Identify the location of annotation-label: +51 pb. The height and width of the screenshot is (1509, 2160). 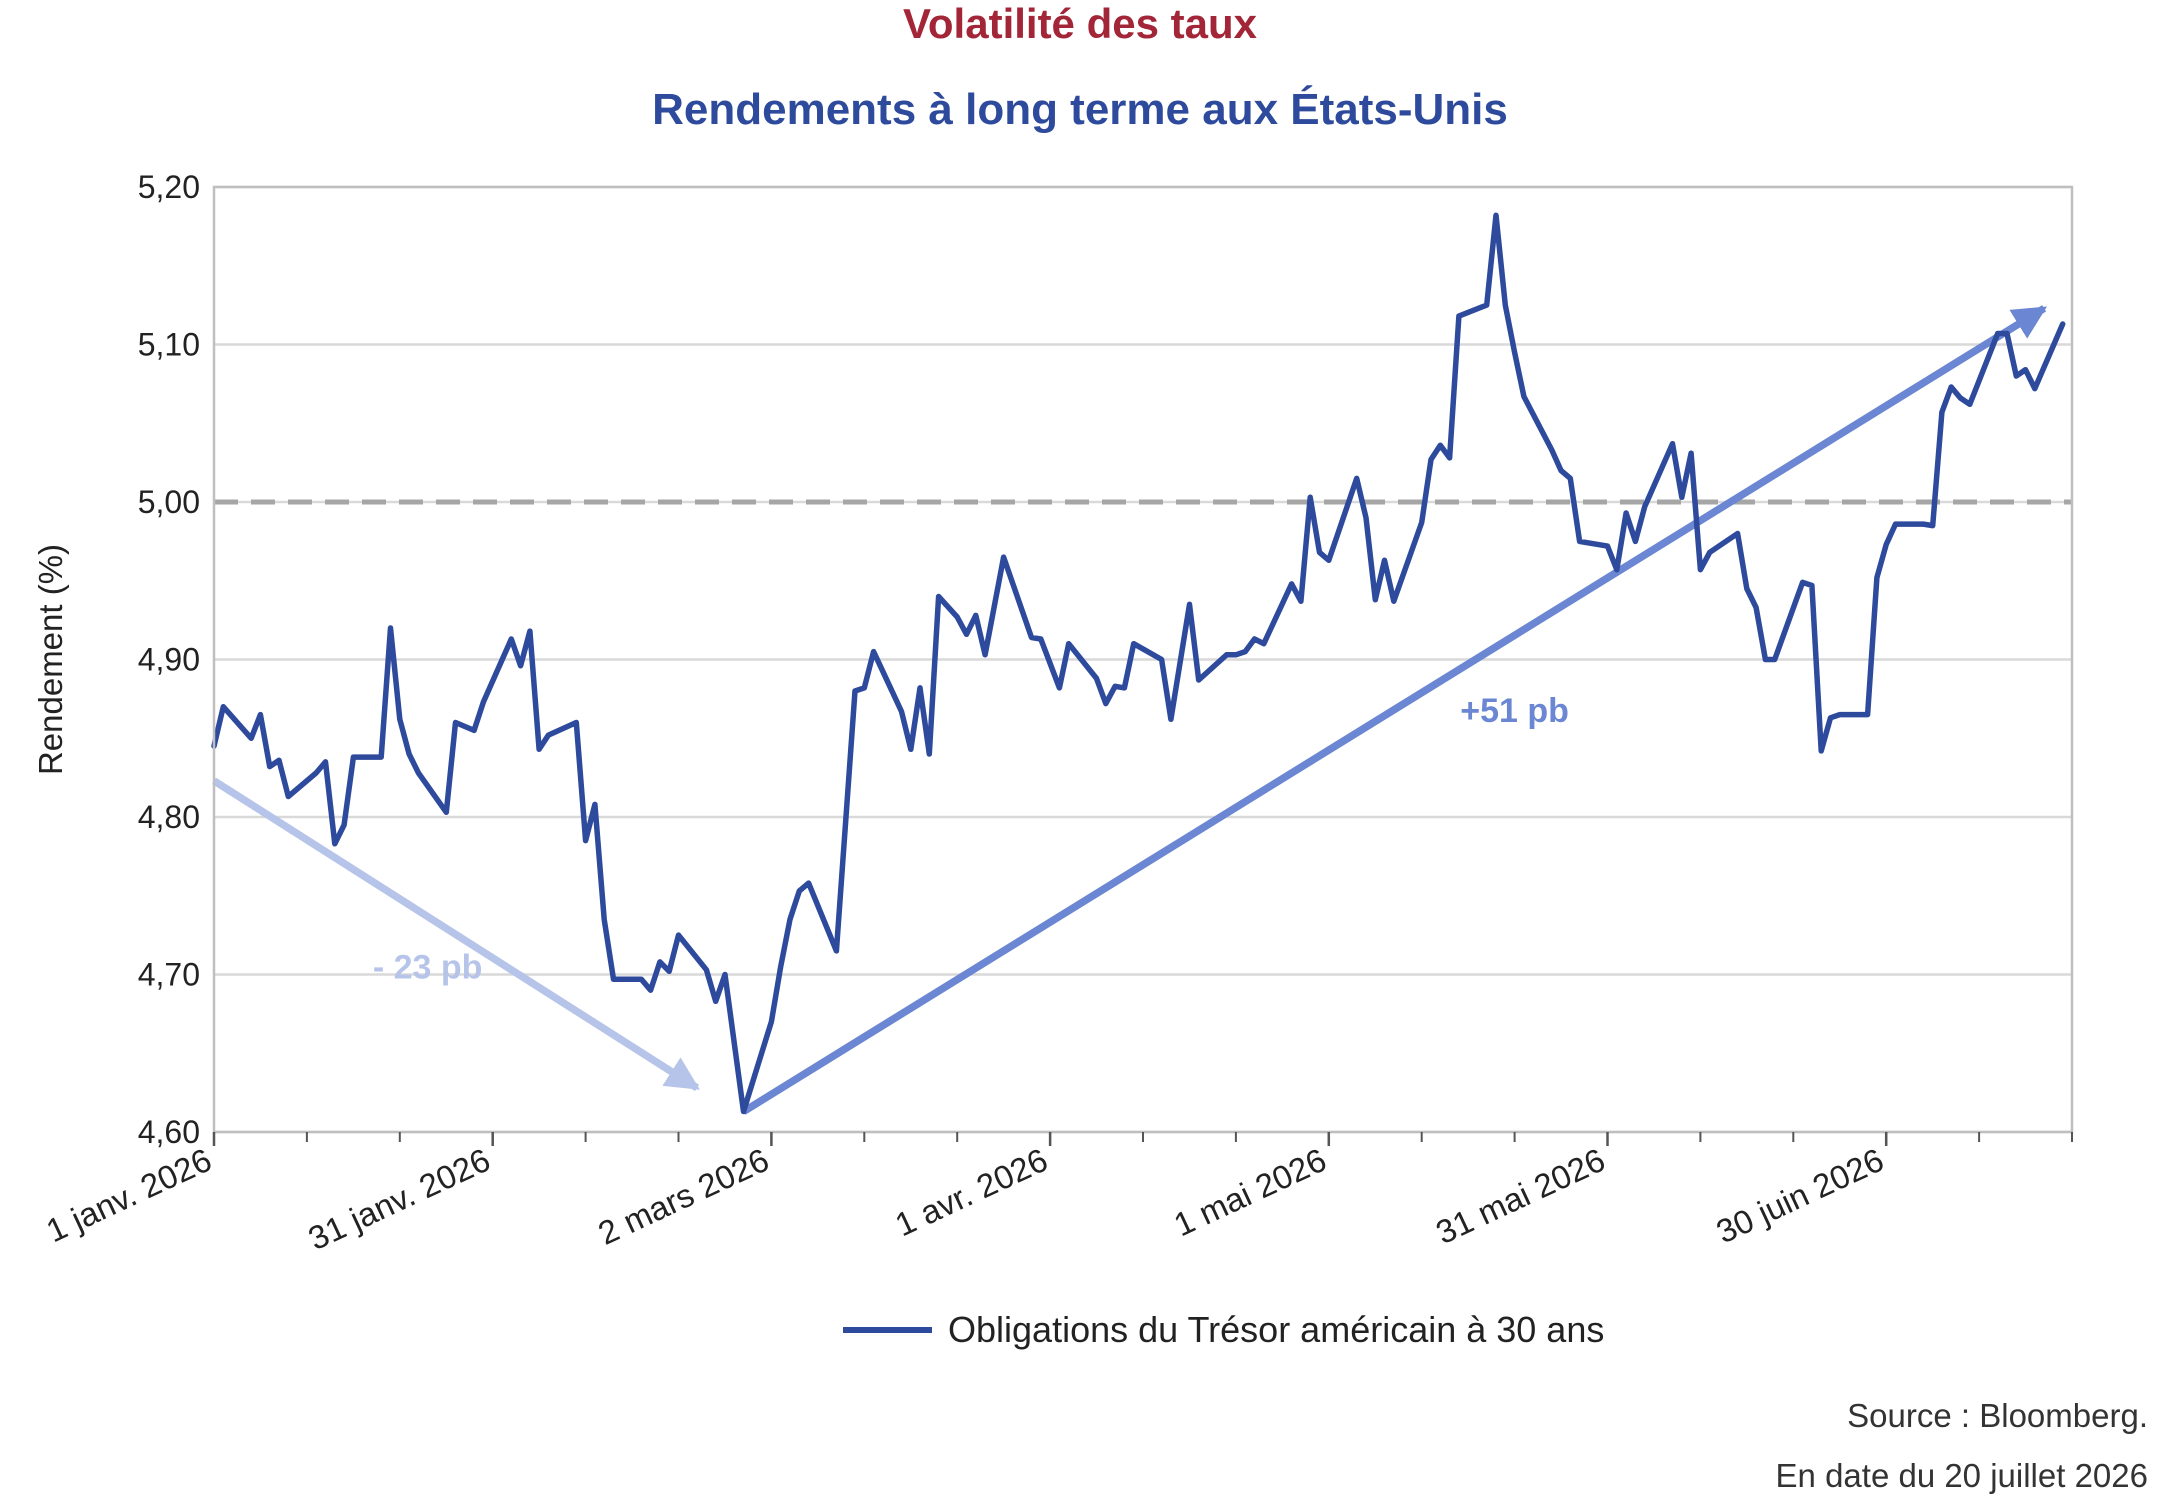
(1514, 711).